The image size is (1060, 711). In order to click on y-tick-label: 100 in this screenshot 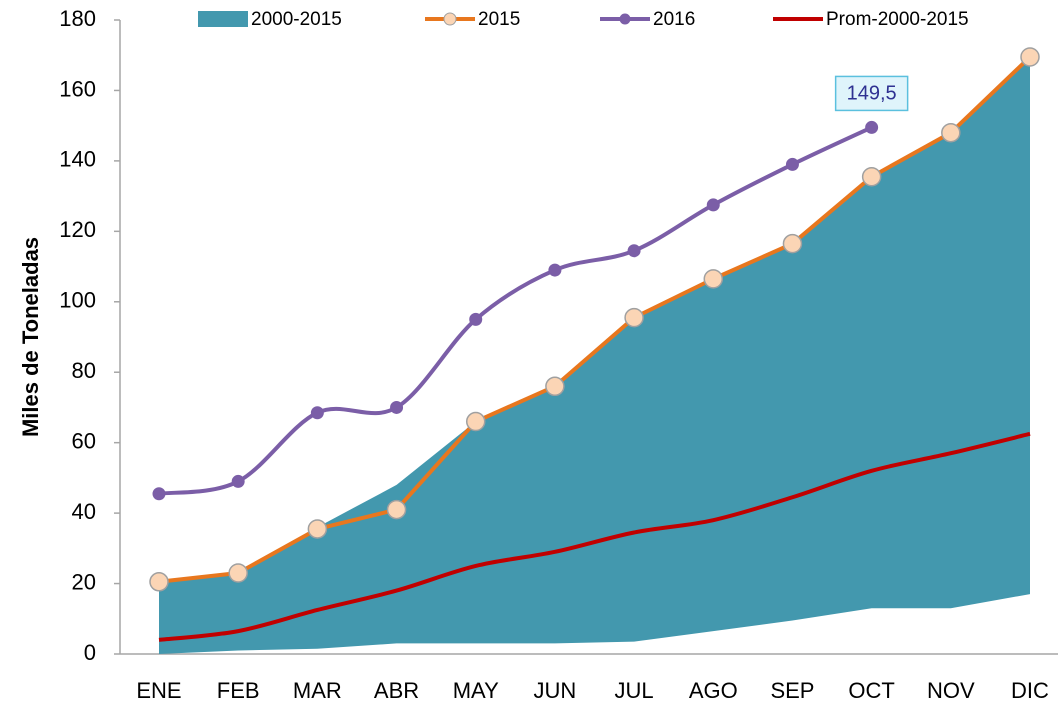, I will do `click(77, 300)`.